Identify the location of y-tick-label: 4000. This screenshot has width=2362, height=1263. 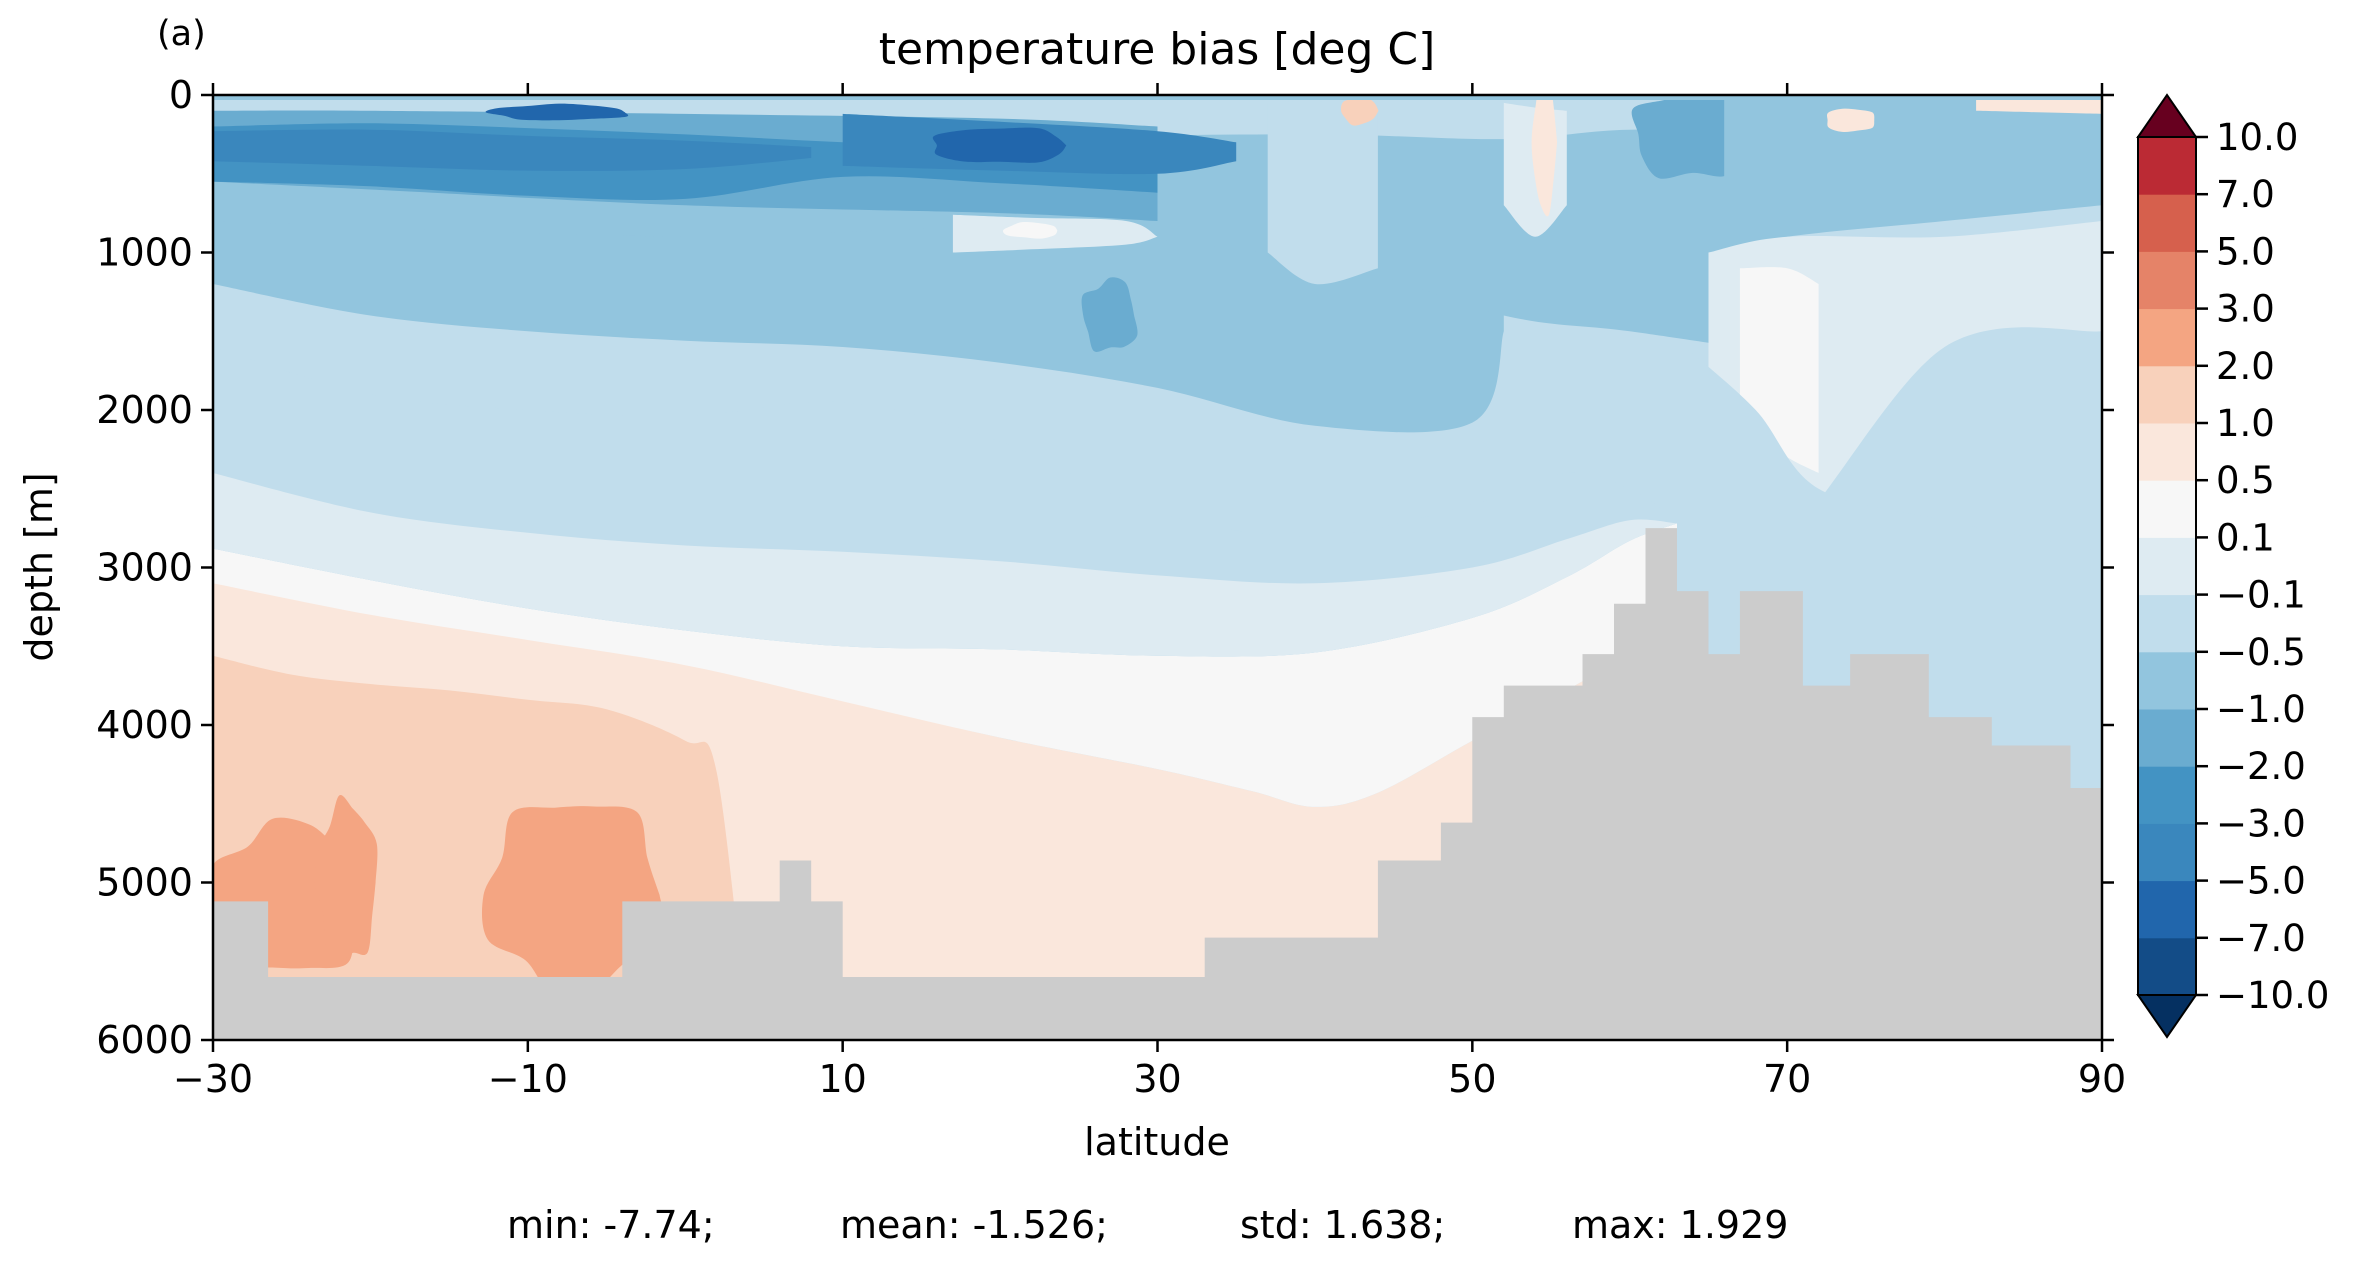
(144, 725).